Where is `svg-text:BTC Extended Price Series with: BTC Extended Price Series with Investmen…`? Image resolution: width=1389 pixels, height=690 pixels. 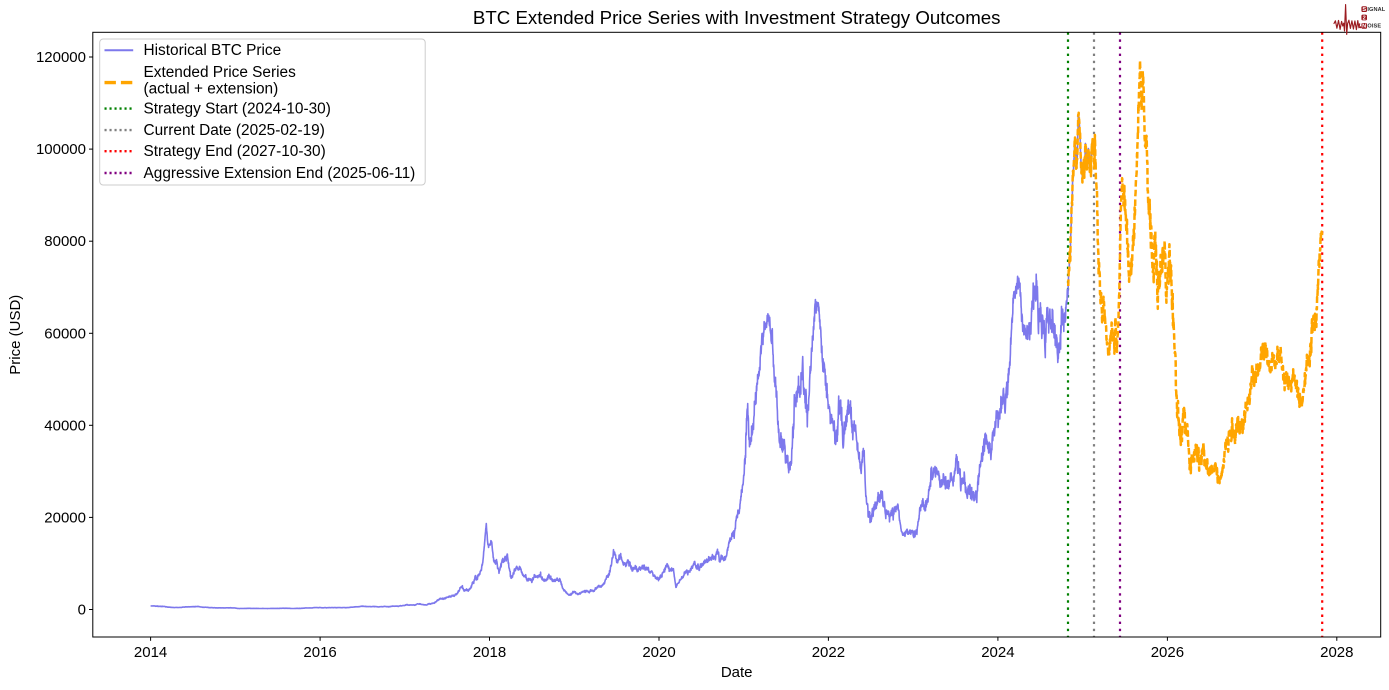 svg-text:BTC Extended Price Series with: BTC Extended Price Series with Investmen… is located at coordinates (737, 17).